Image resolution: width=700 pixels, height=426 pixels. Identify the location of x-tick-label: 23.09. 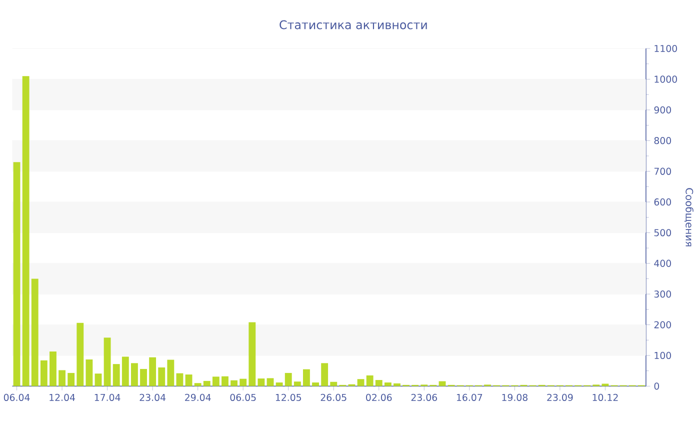
(560, 398).